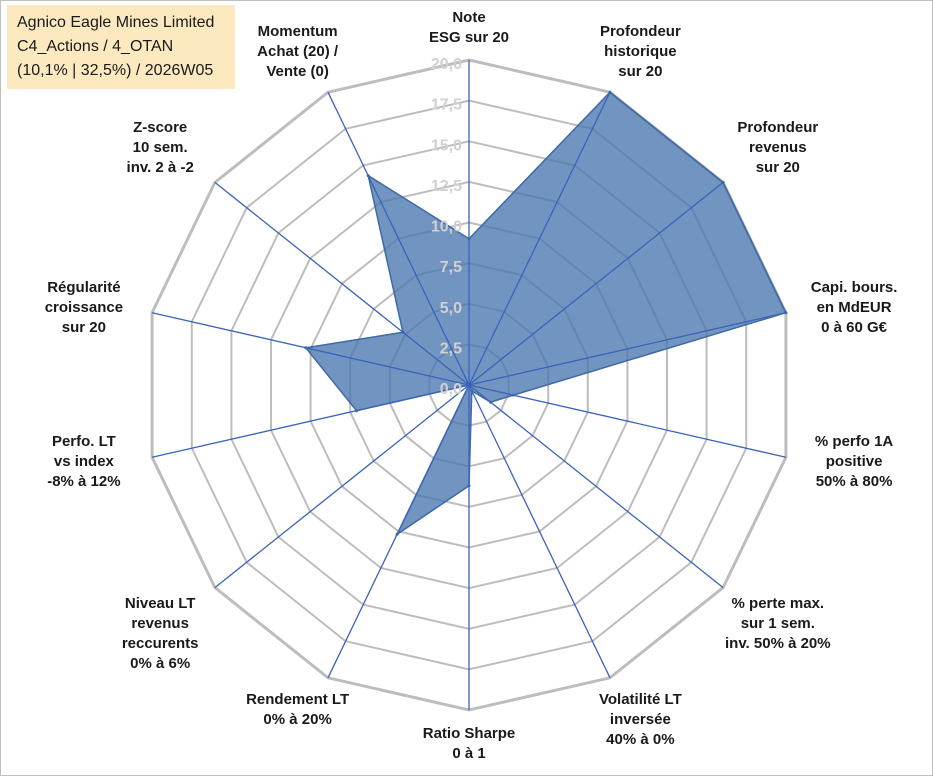  What do you see at coordinates (446, 145) in the screenshot?
I see `tick-label-6: 15,0` at bounding box center [446, 145].